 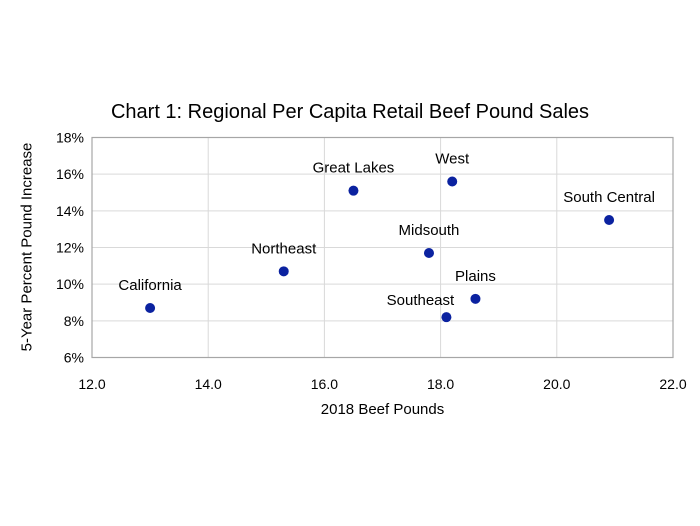 I want to click on data-point-label-south-central: South Central, so click(x=609, y=197).